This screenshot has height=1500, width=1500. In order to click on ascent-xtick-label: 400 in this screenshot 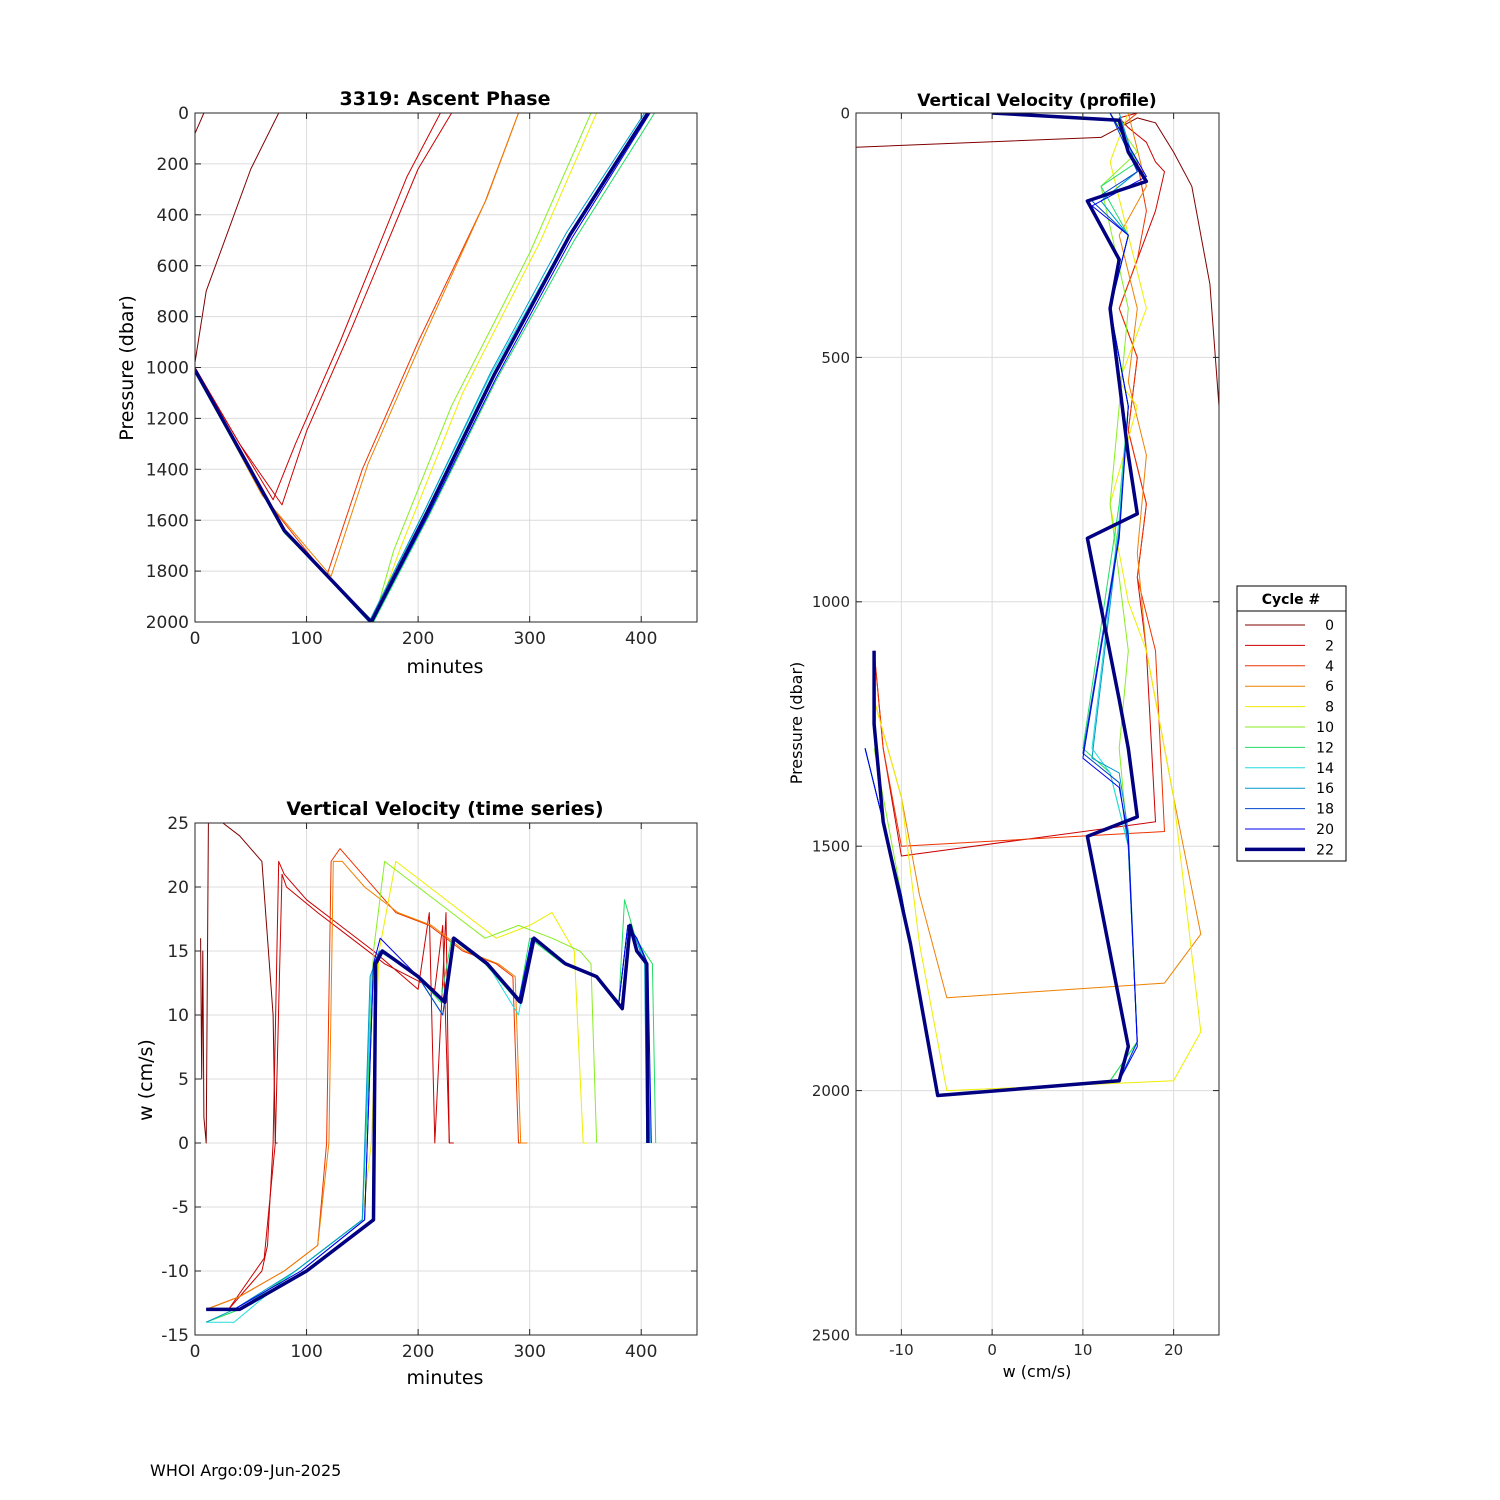, I will do `click(641, 639)`.